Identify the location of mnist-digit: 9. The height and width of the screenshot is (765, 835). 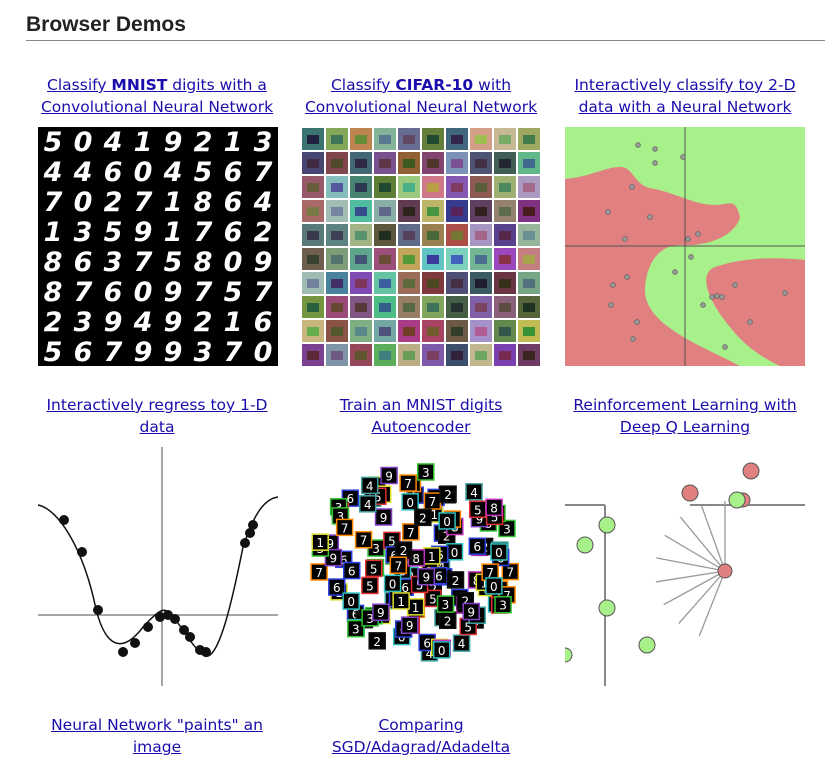
(143, 351).